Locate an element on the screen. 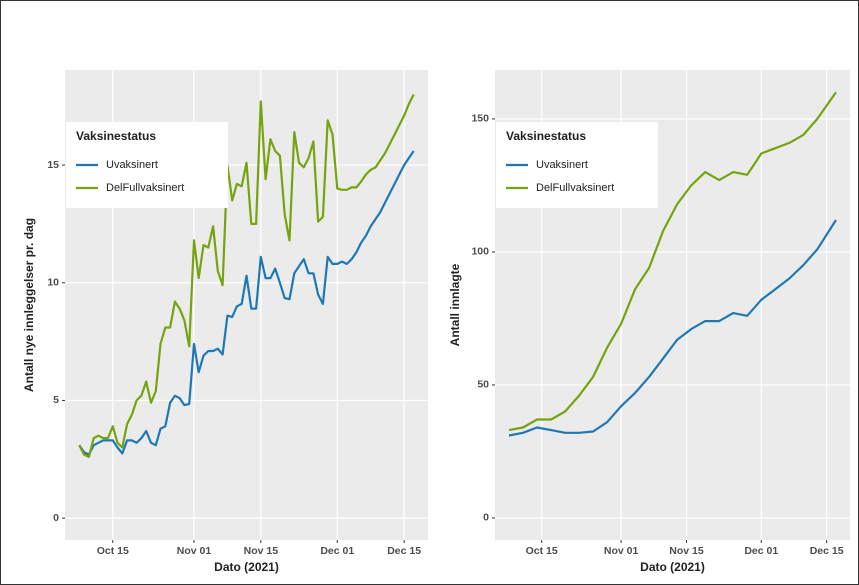 The image size is (859, 585). y-tick-label: 15 is located at coordinates (53, 165).